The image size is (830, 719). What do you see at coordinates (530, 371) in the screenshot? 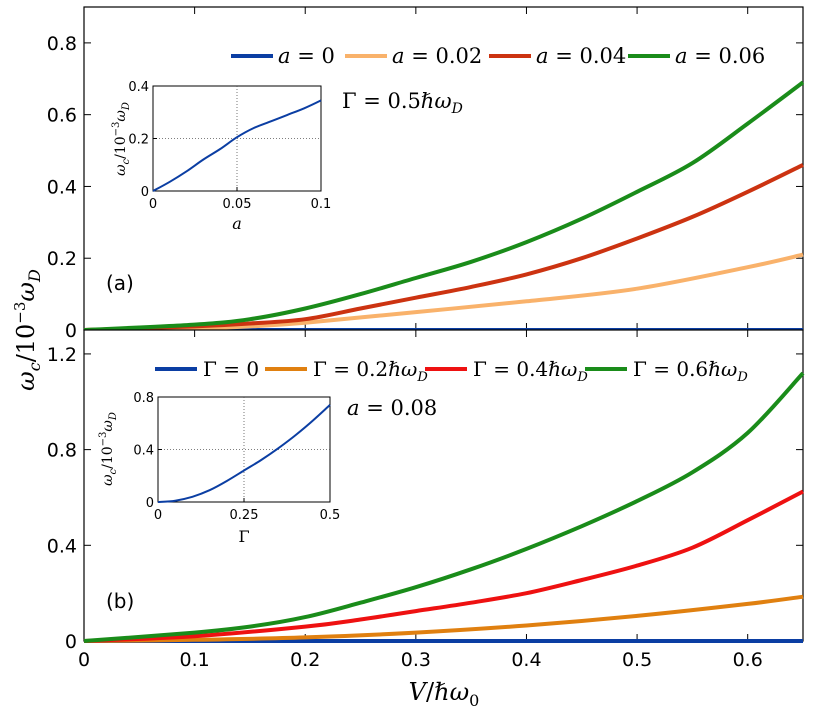
I see `legend-g04-label: Γ = 0.4ℏωD` at bounding box center [530, 371].